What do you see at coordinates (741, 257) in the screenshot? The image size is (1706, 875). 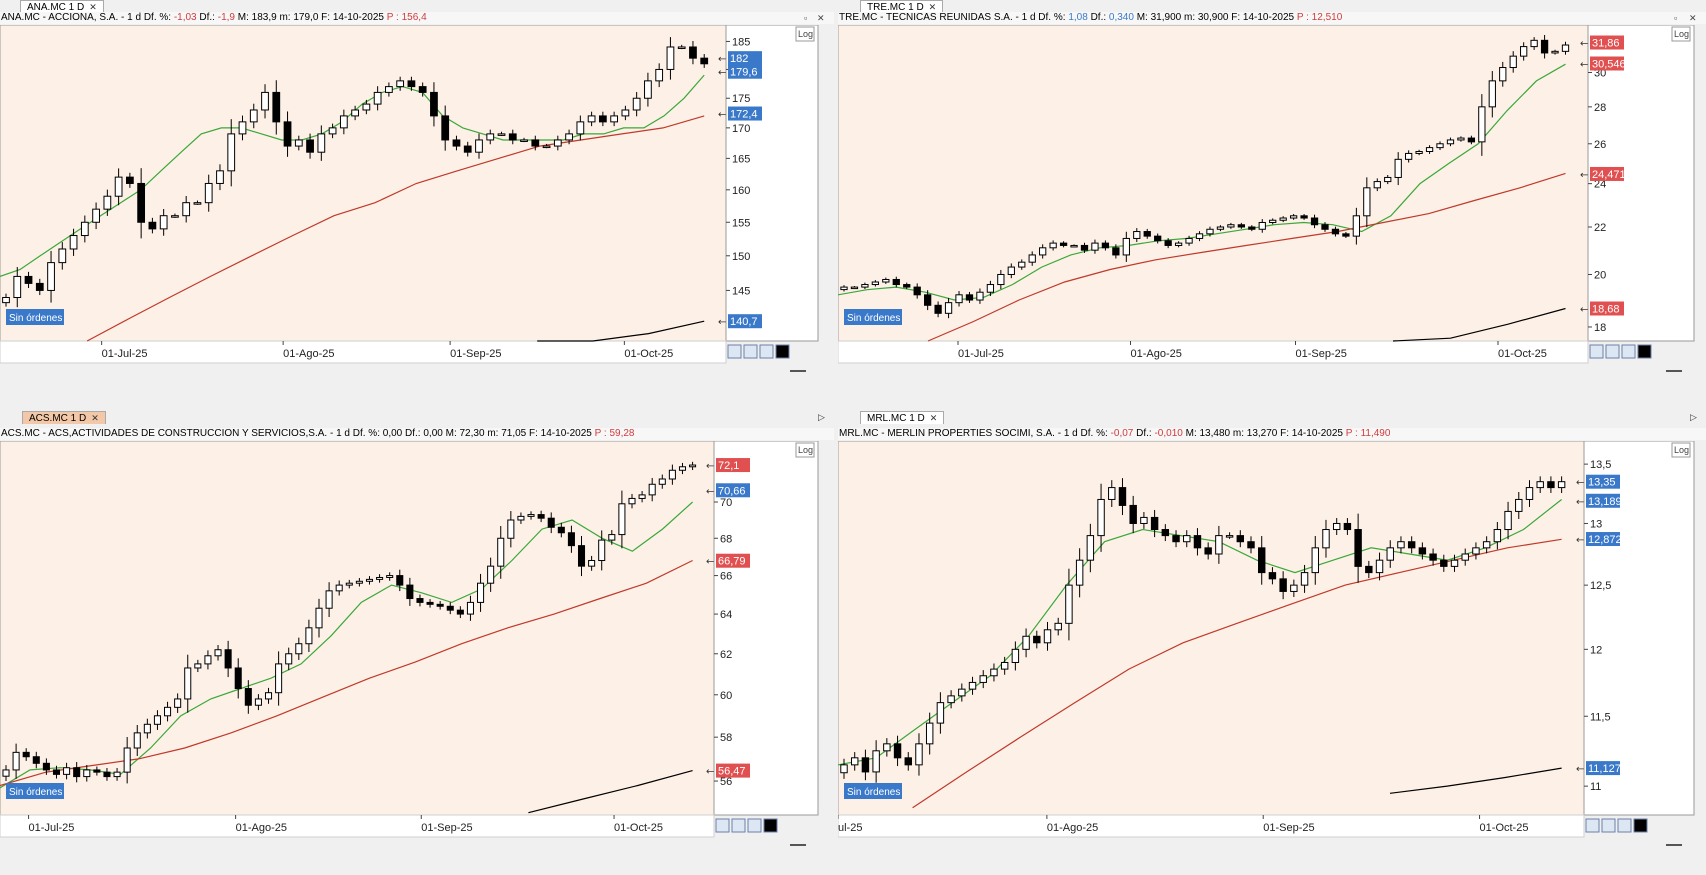 I see `y-tick-label: 150` at bounding box center [741, 257].